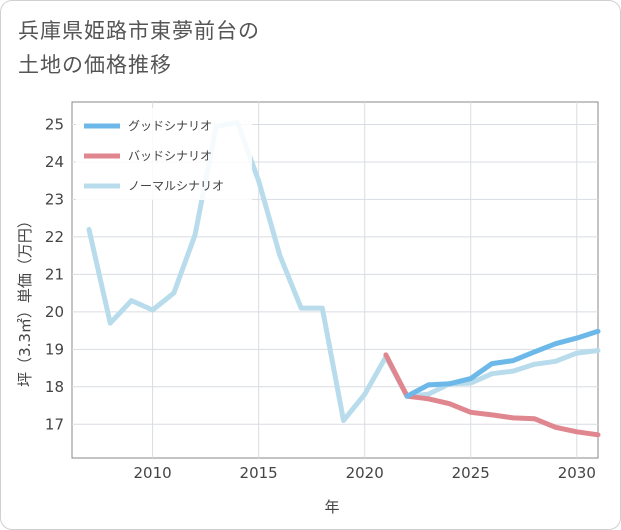 This screenshot has height=530, width=621. I want to click on series-line-good, so click(502, 363).